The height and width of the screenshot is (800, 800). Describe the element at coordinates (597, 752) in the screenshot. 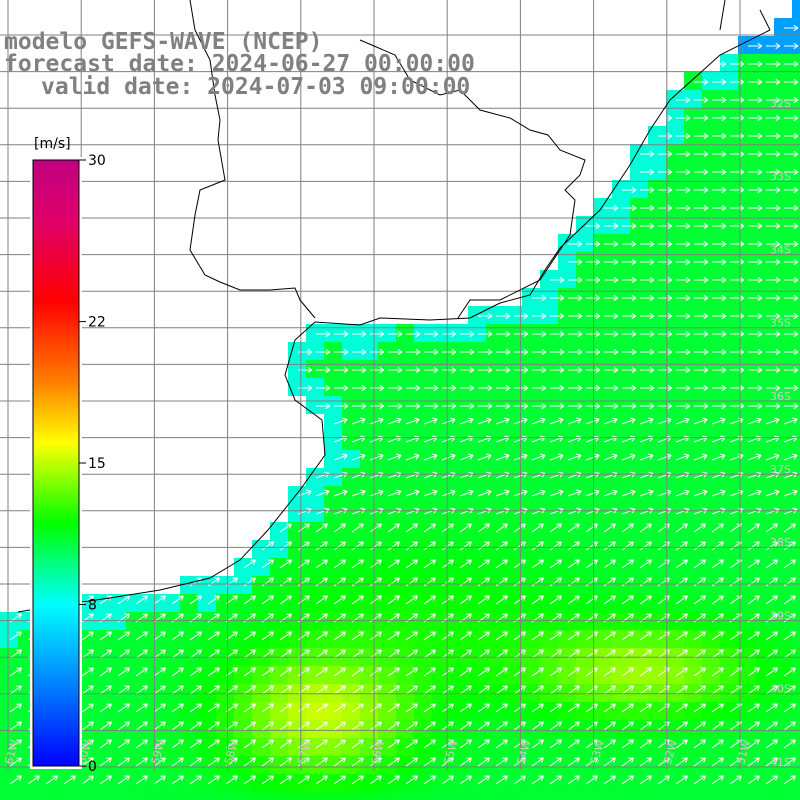

I see `lon-label: 53W` at that location.